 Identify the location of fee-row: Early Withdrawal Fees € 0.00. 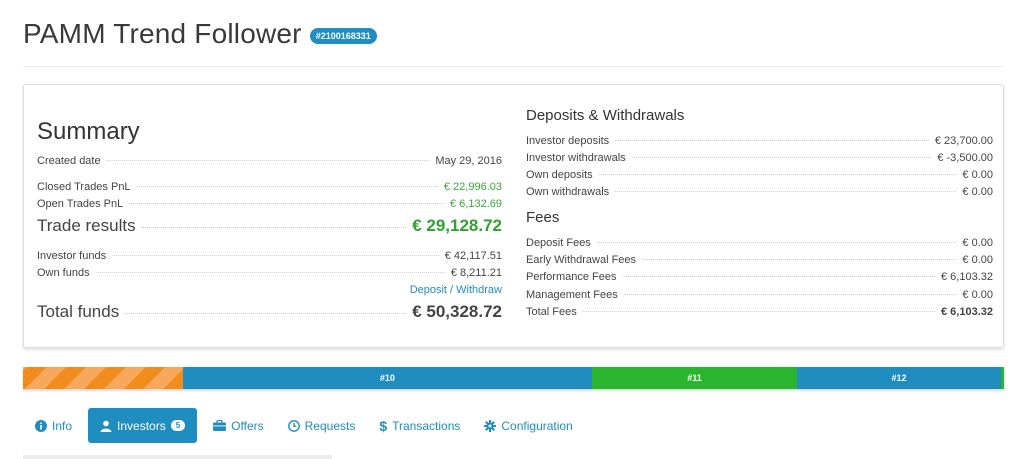
(759, 260).